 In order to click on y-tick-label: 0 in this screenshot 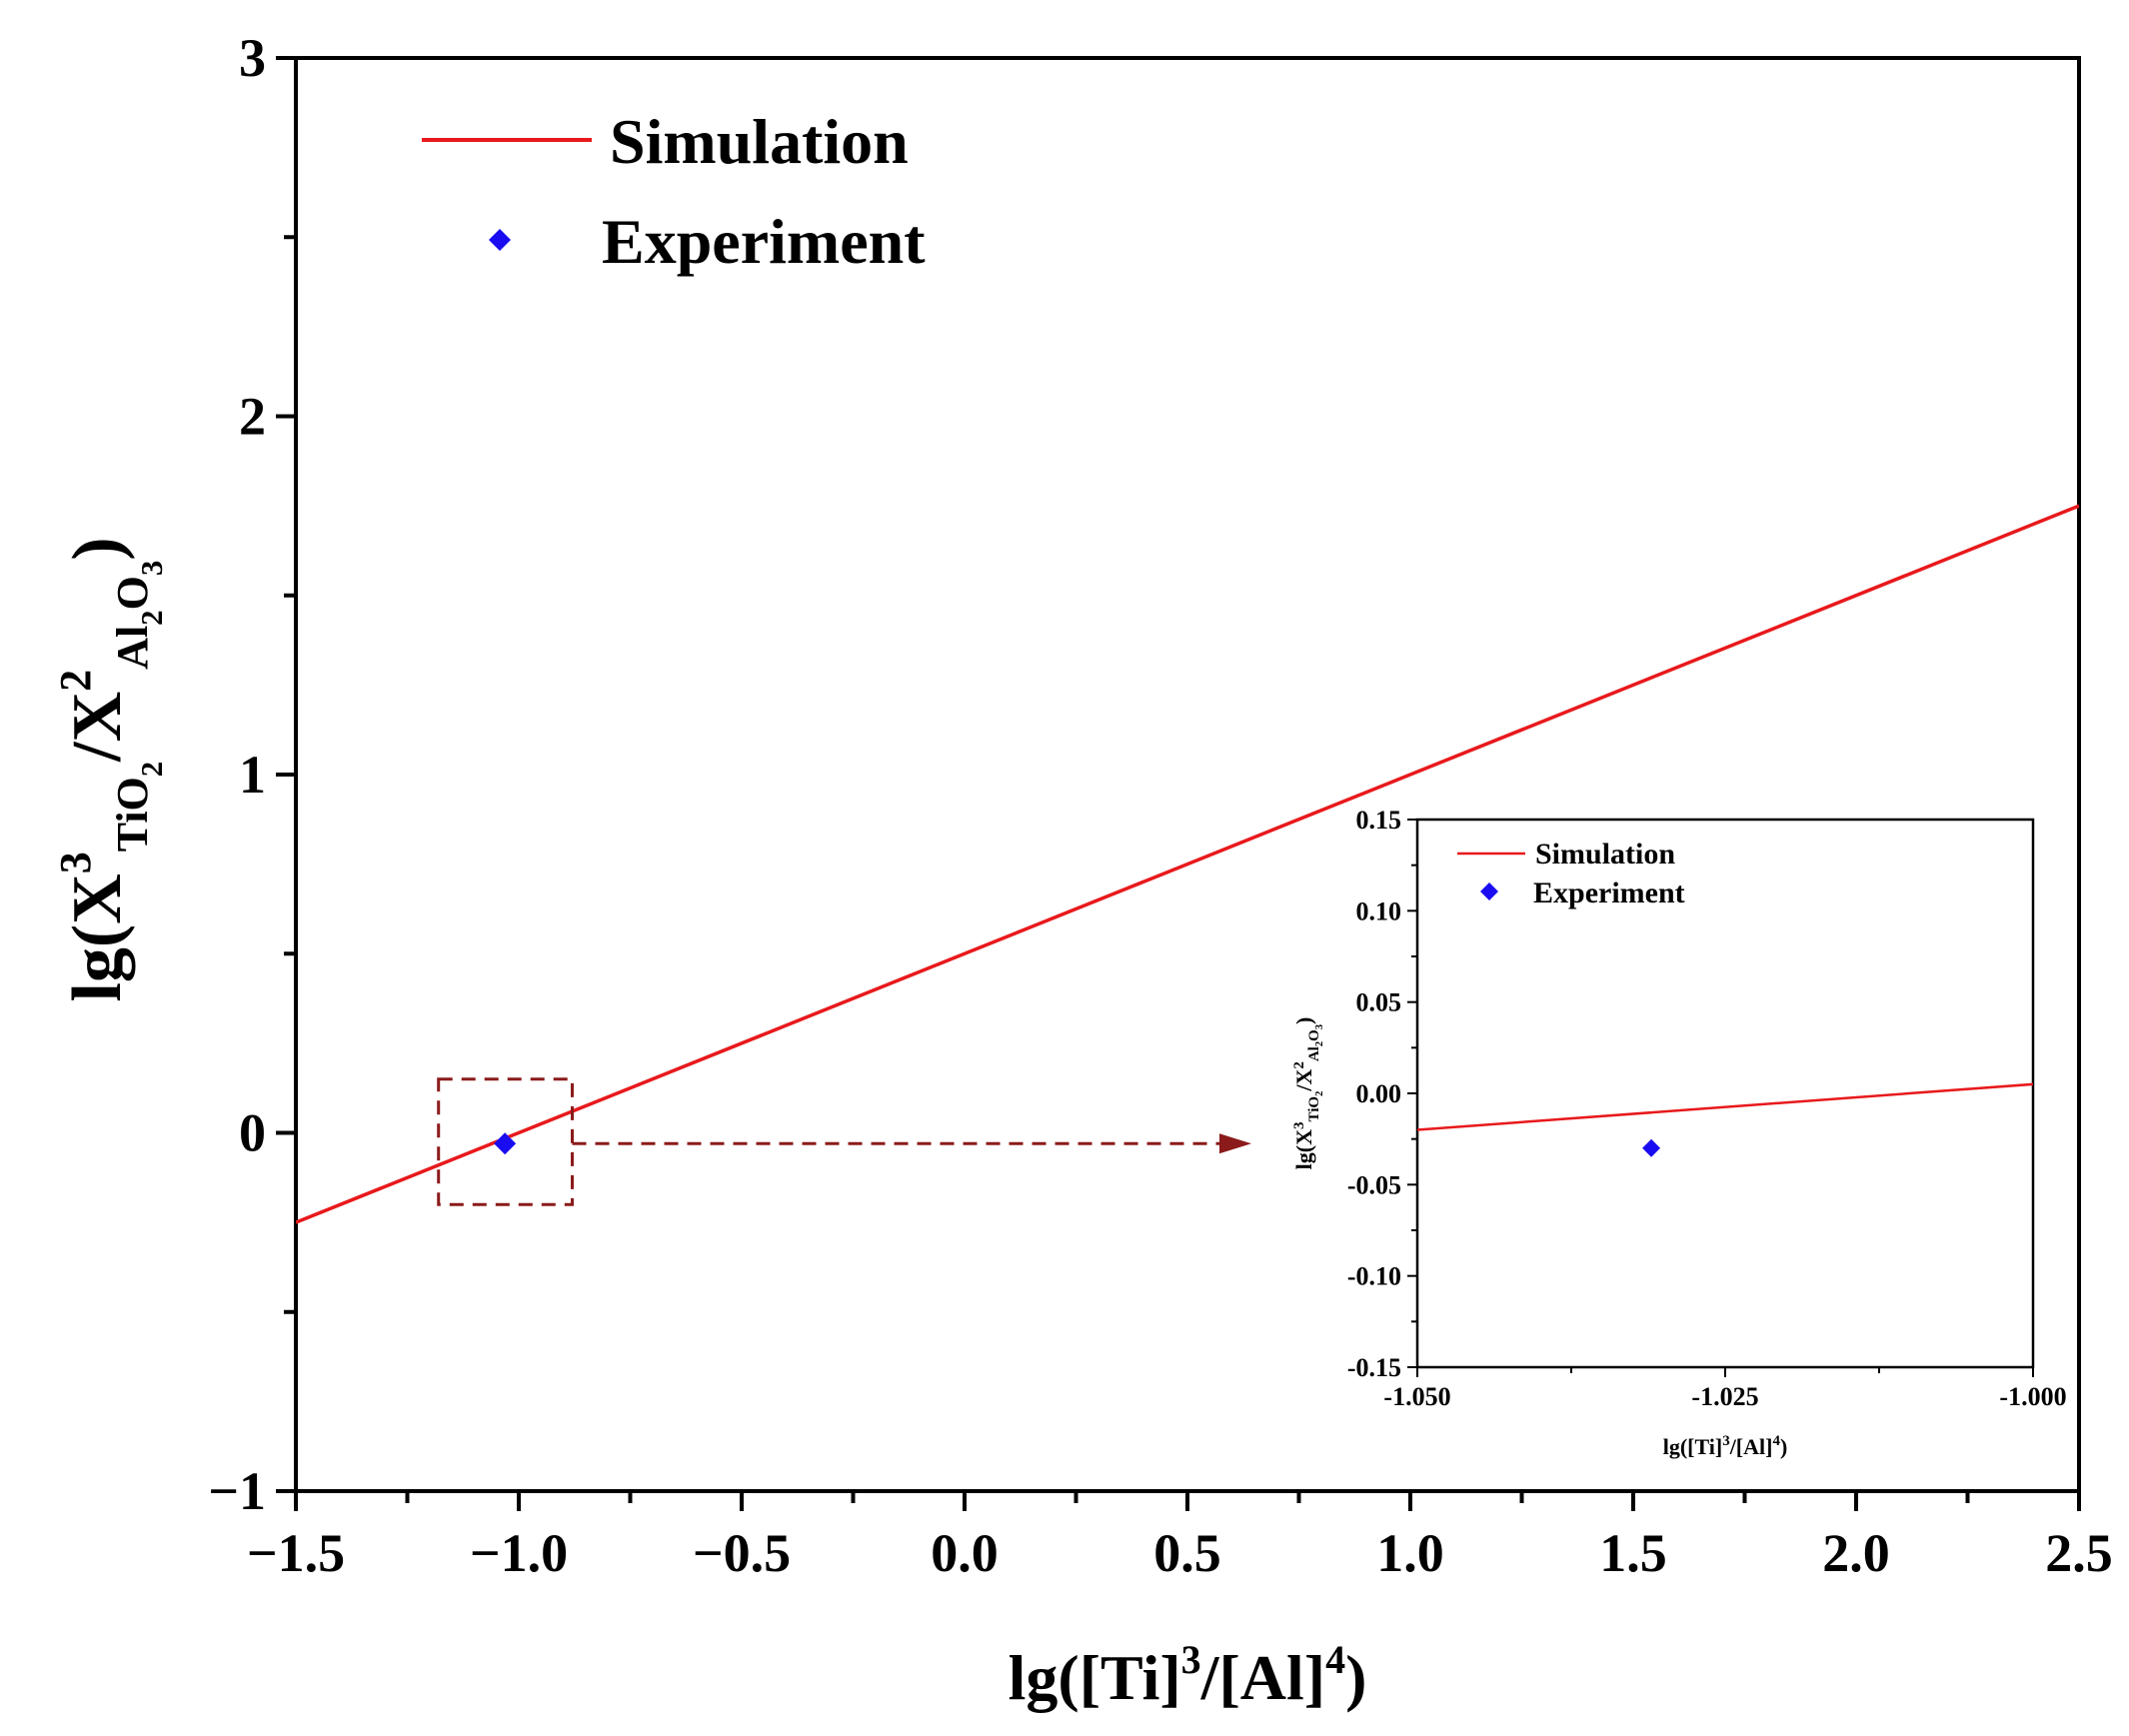, I will do `click(253, 1133)`.